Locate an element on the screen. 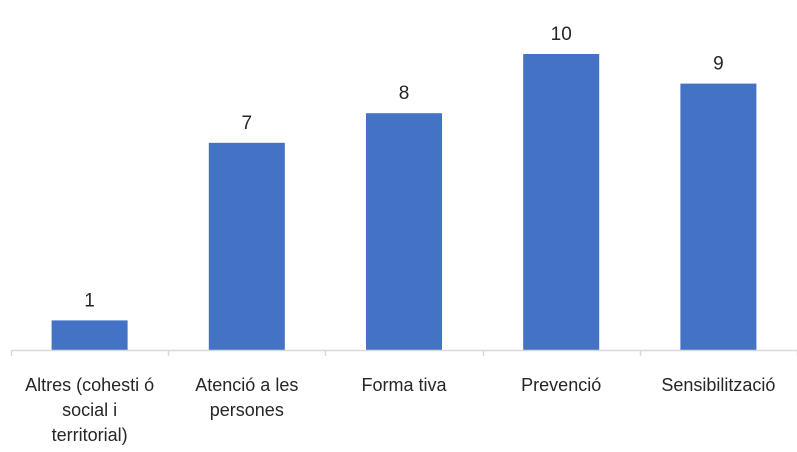 This screenshot has height=452, width=797. category-label: Sensibilització is located at coordinates (718, 385).